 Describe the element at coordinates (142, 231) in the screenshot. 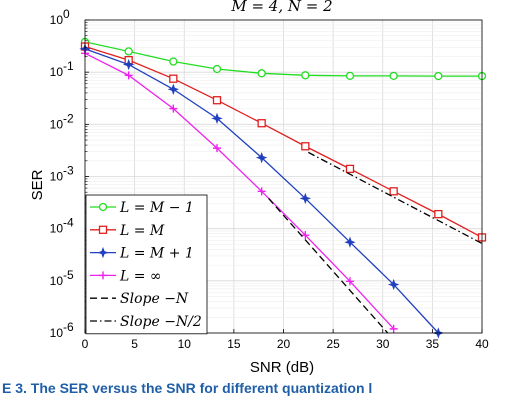

I see `legend-label: L = M` at that location.